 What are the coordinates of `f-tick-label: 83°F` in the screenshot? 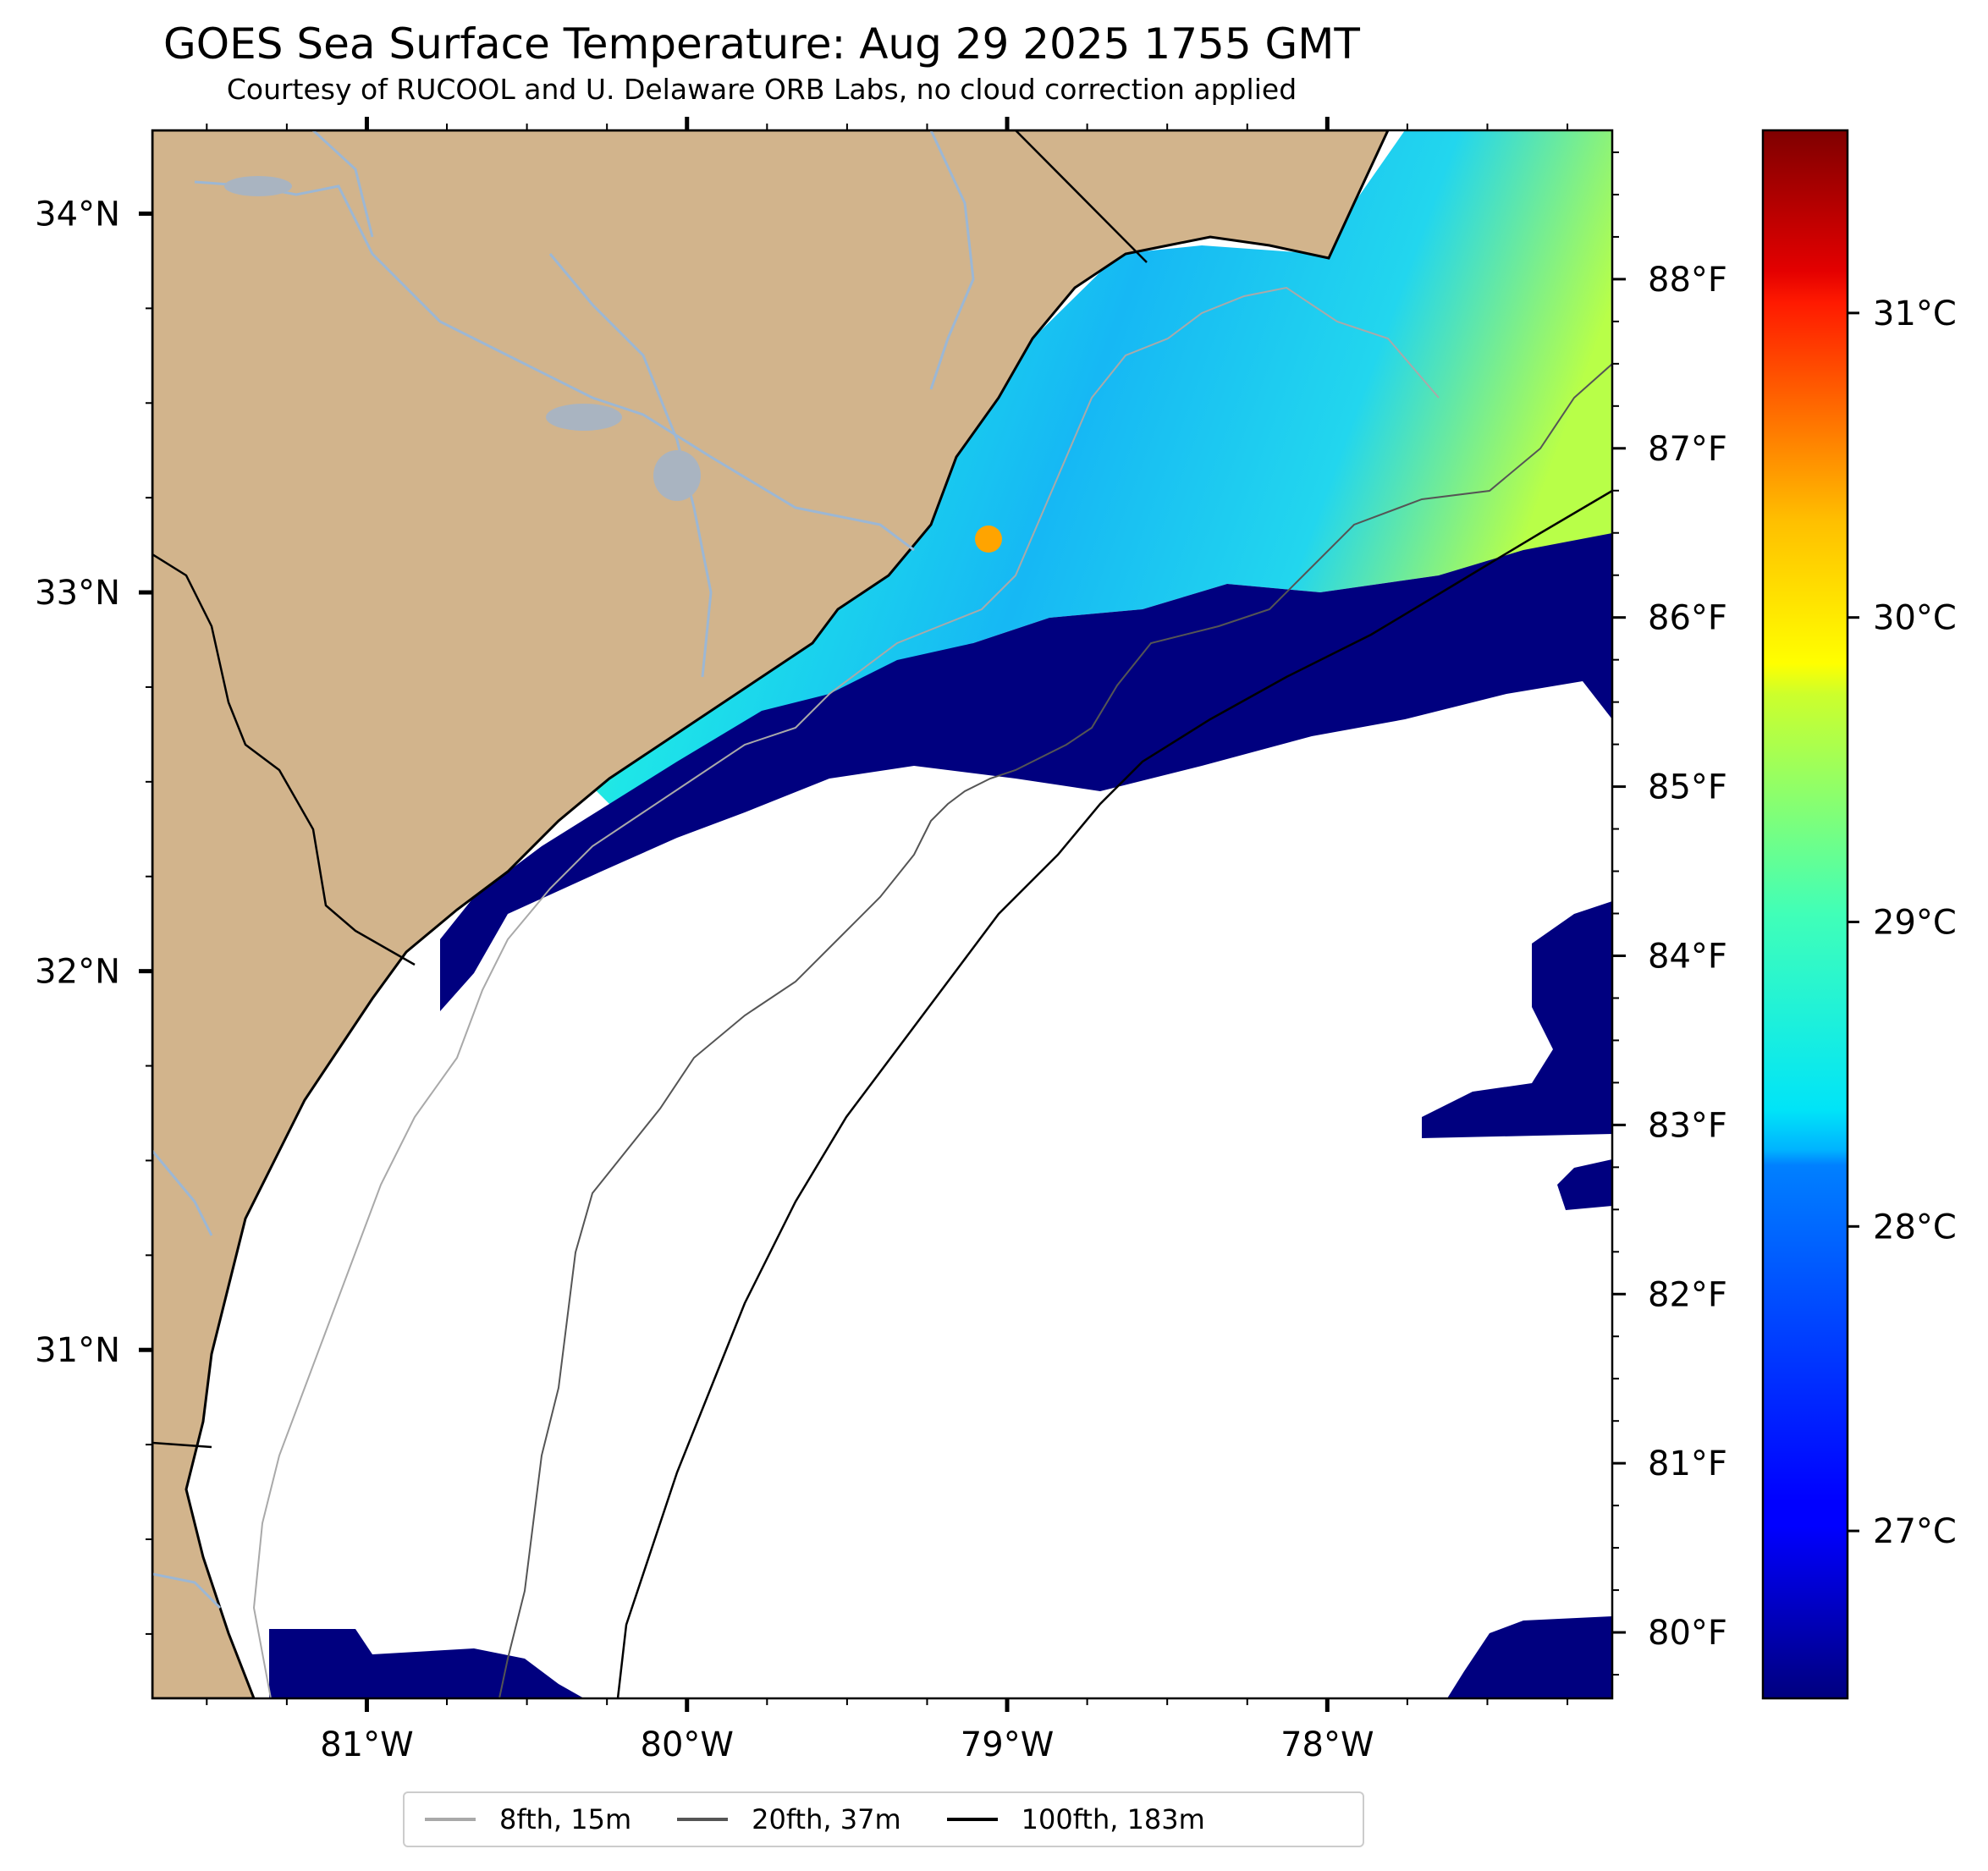 It's located at (1687, 1126).